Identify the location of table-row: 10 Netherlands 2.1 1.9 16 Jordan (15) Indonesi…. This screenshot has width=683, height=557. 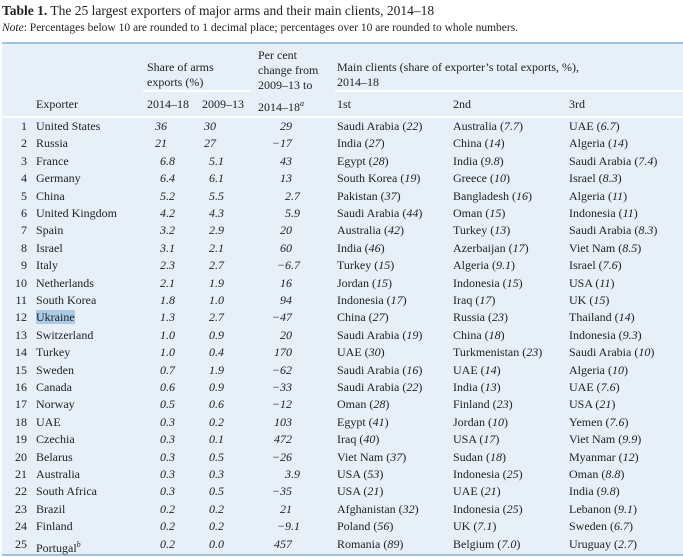
(342, 283).